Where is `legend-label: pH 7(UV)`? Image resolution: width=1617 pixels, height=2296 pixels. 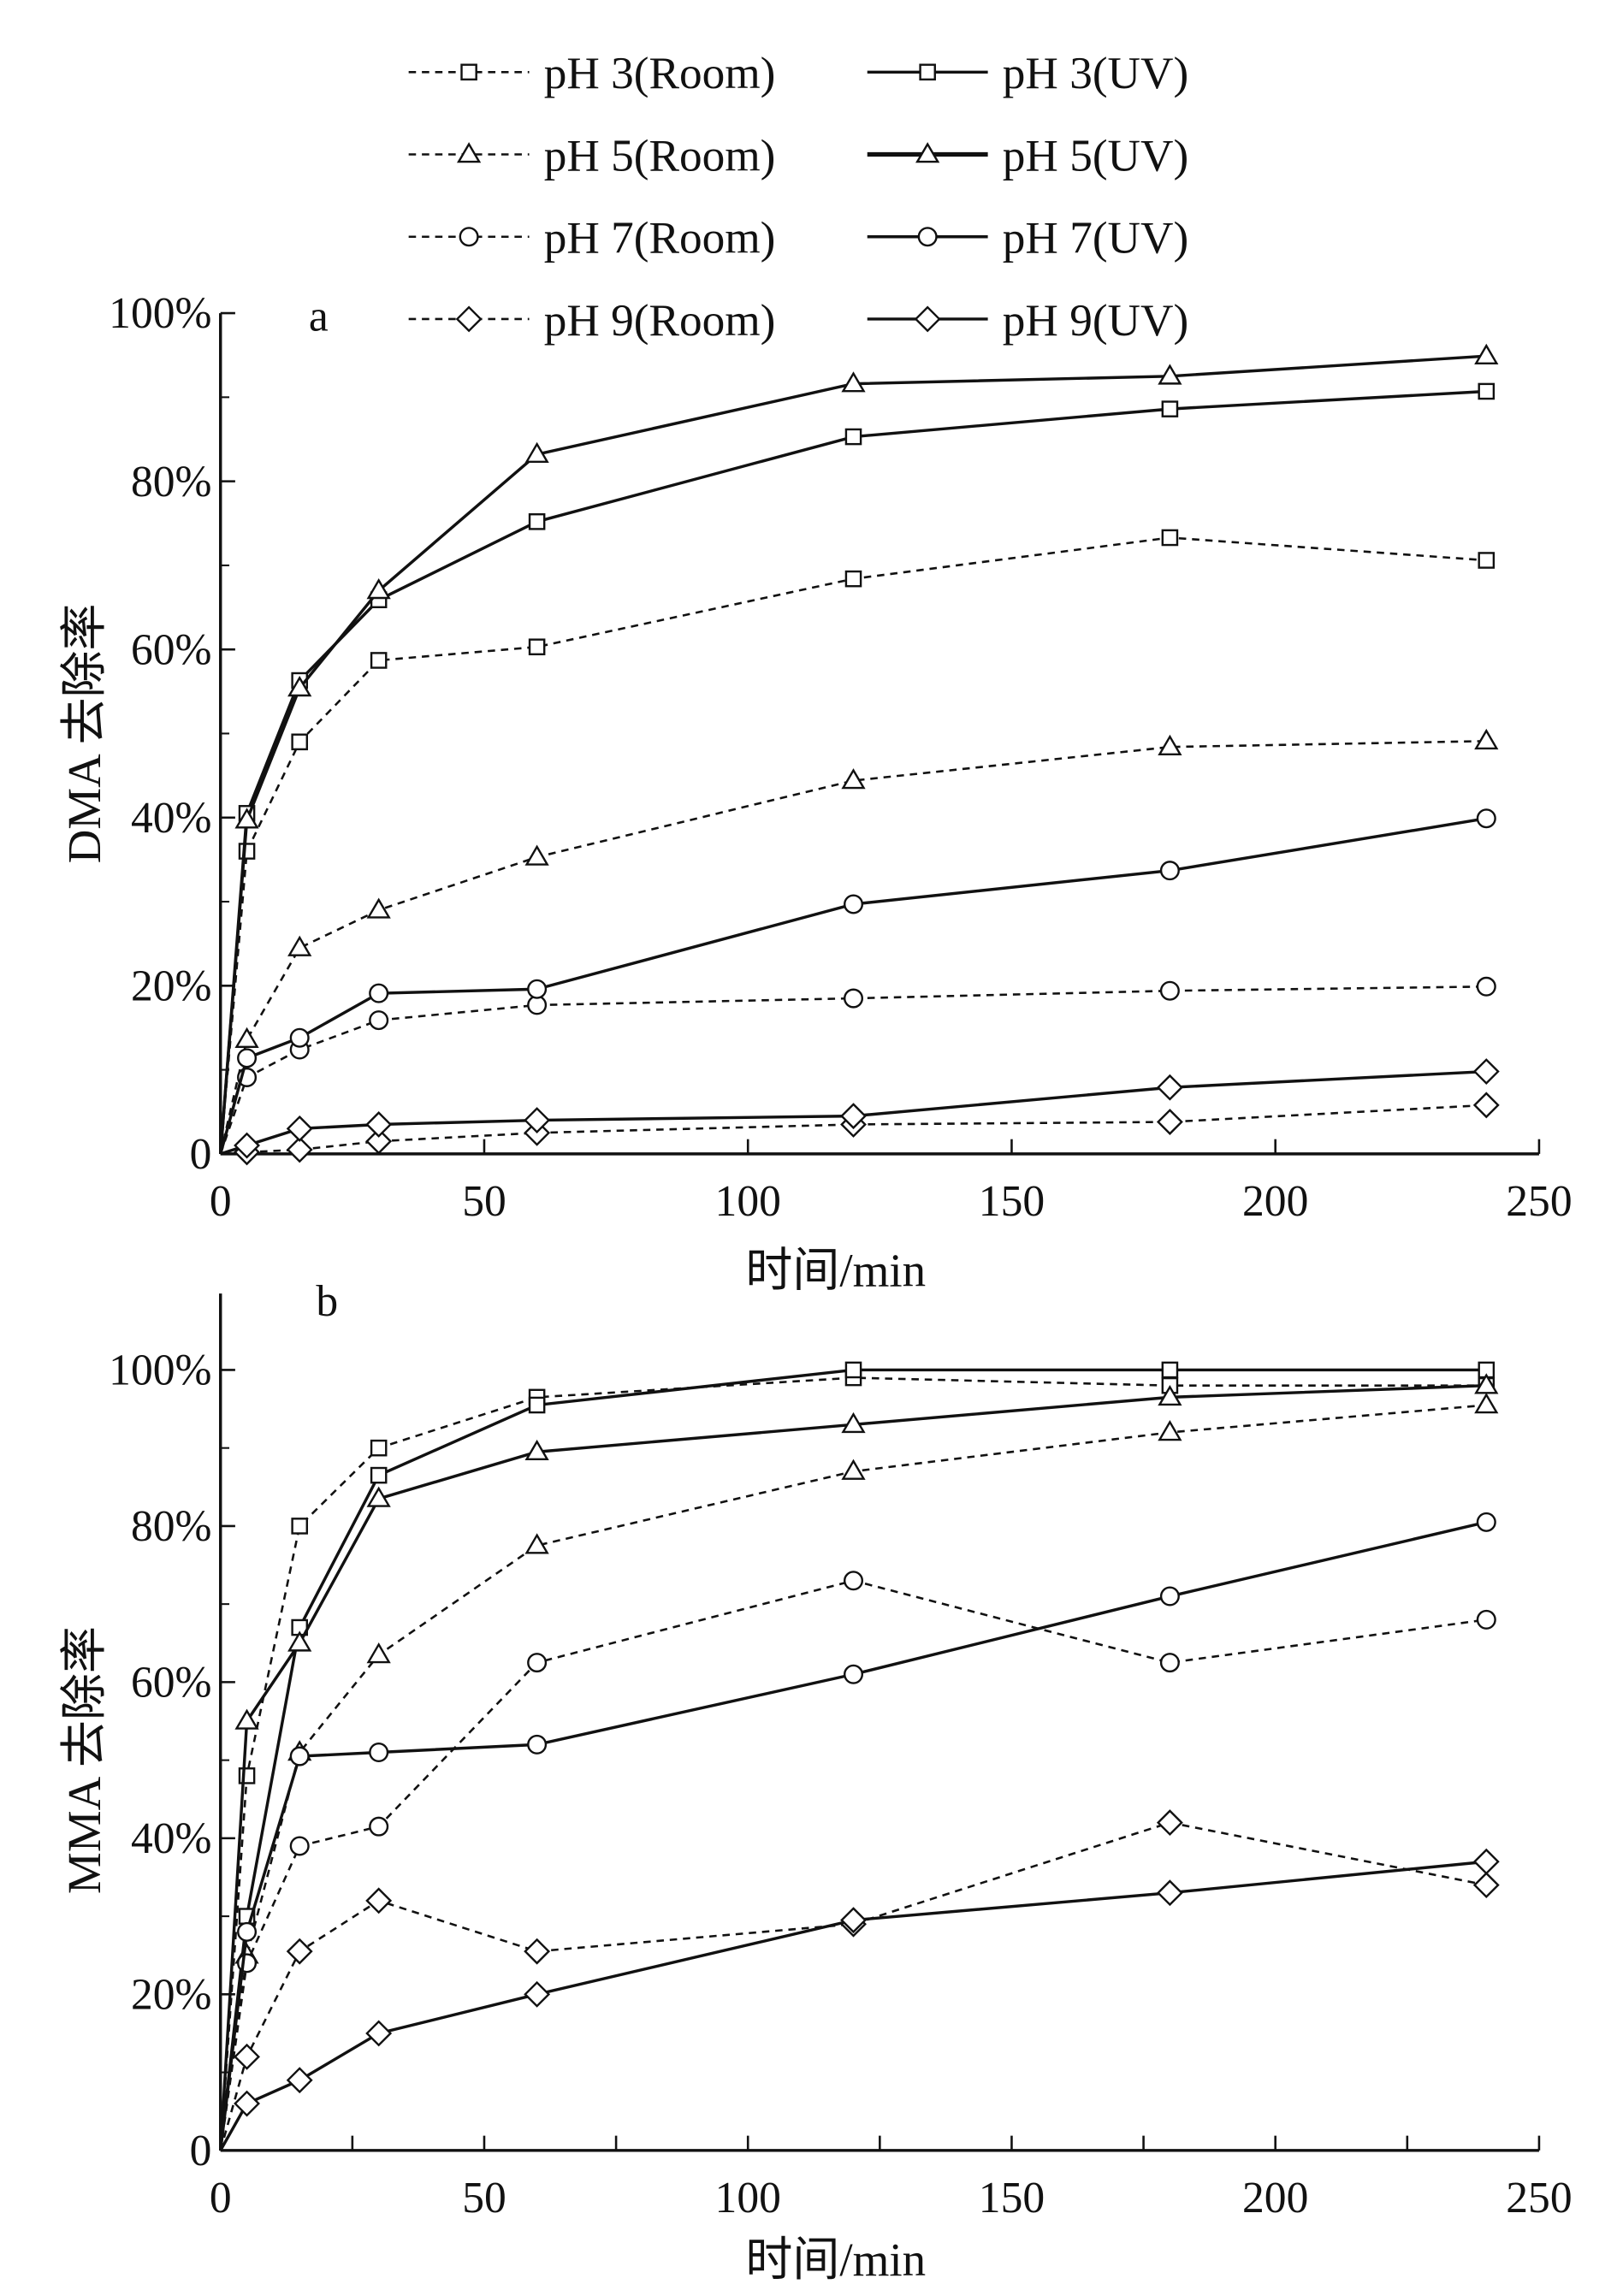
legend-label: pH 7(UV) is located at coordinates (1095, 238).